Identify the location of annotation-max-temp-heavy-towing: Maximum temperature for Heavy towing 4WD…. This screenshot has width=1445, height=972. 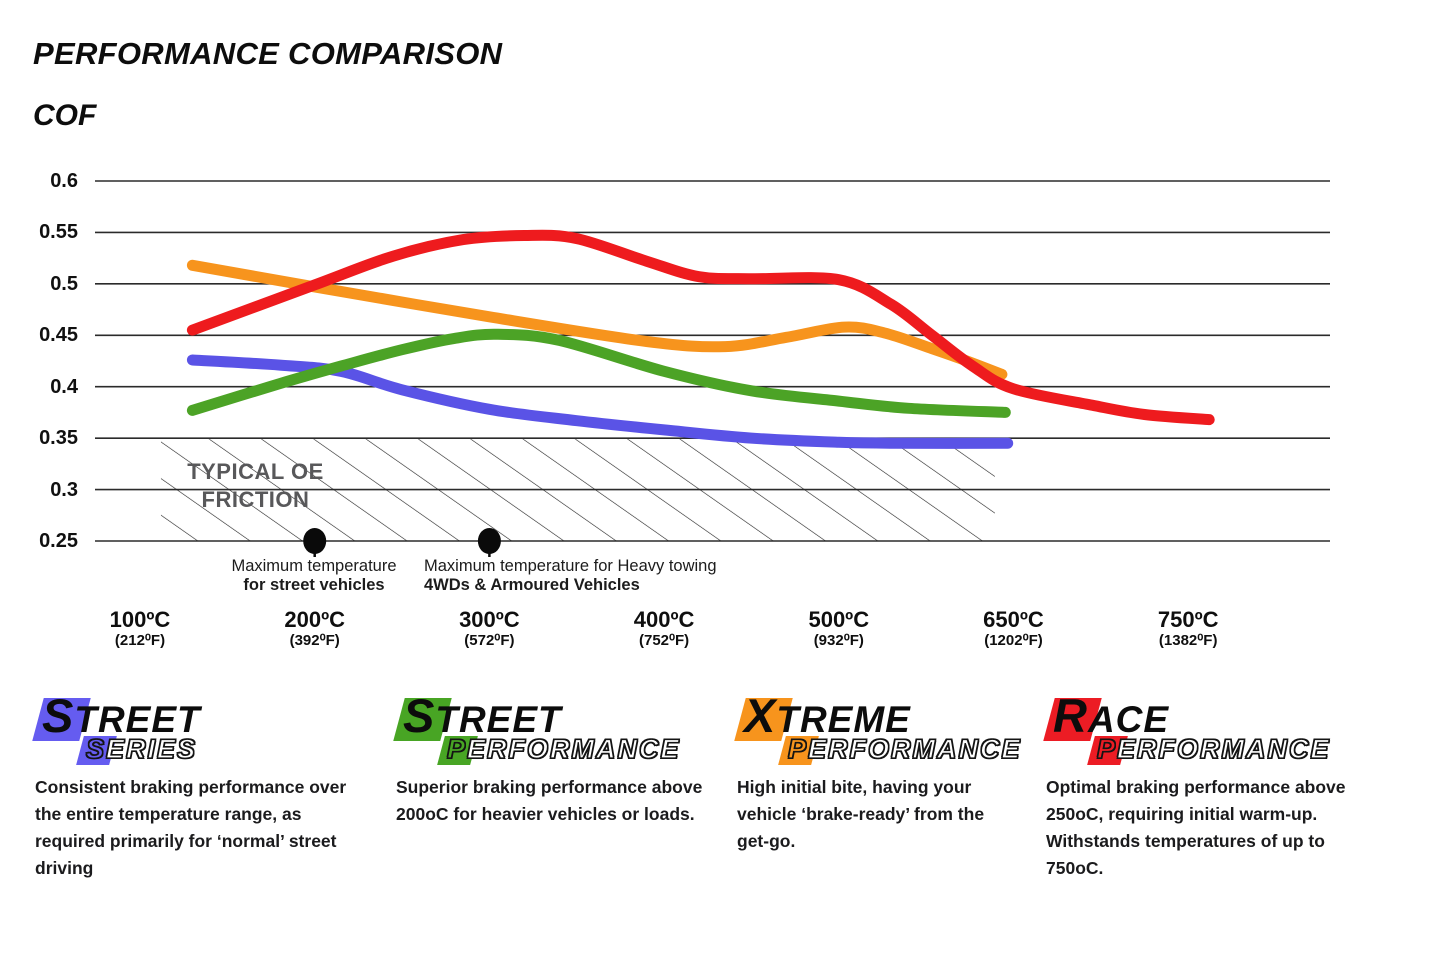
(579, 575).